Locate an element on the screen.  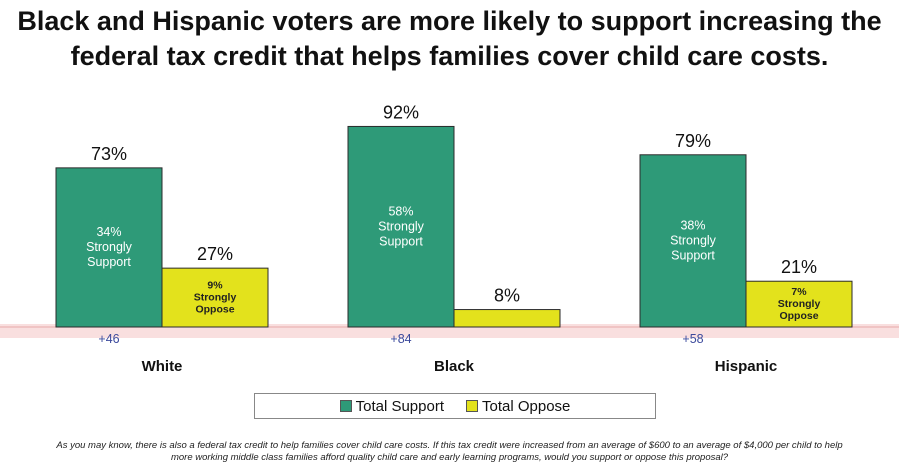
legend-label-support: Total Support is located at coordinates (399, 406).